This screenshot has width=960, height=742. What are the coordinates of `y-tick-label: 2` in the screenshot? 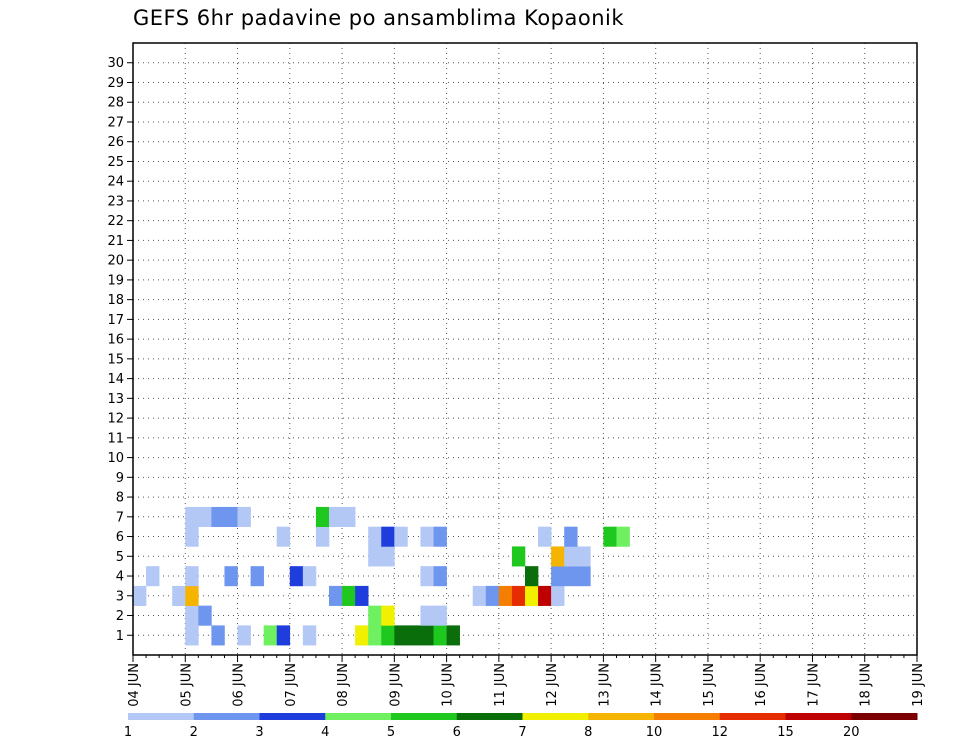 It's located at (120, 616).